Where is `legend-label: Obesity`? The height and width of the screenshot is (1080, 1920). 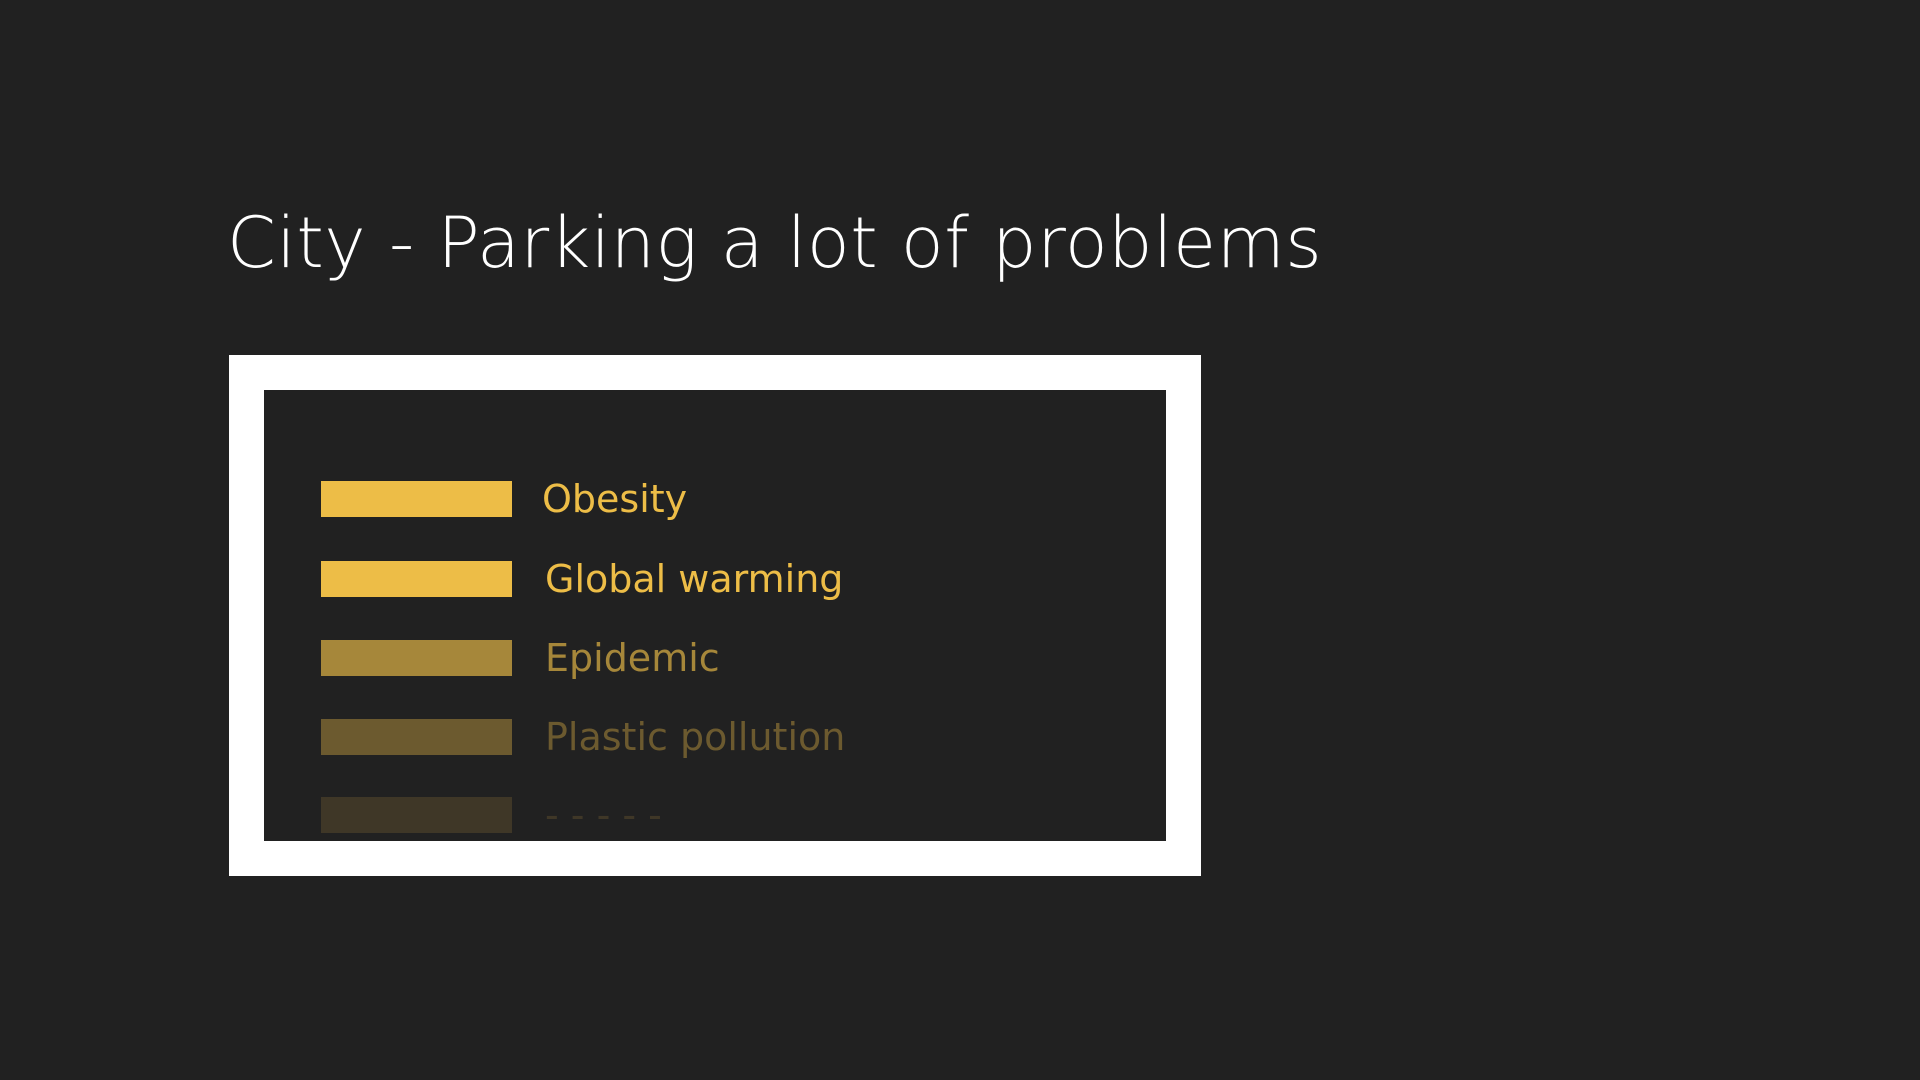 legend-label: Obesity is located at coordinates (615, 499).